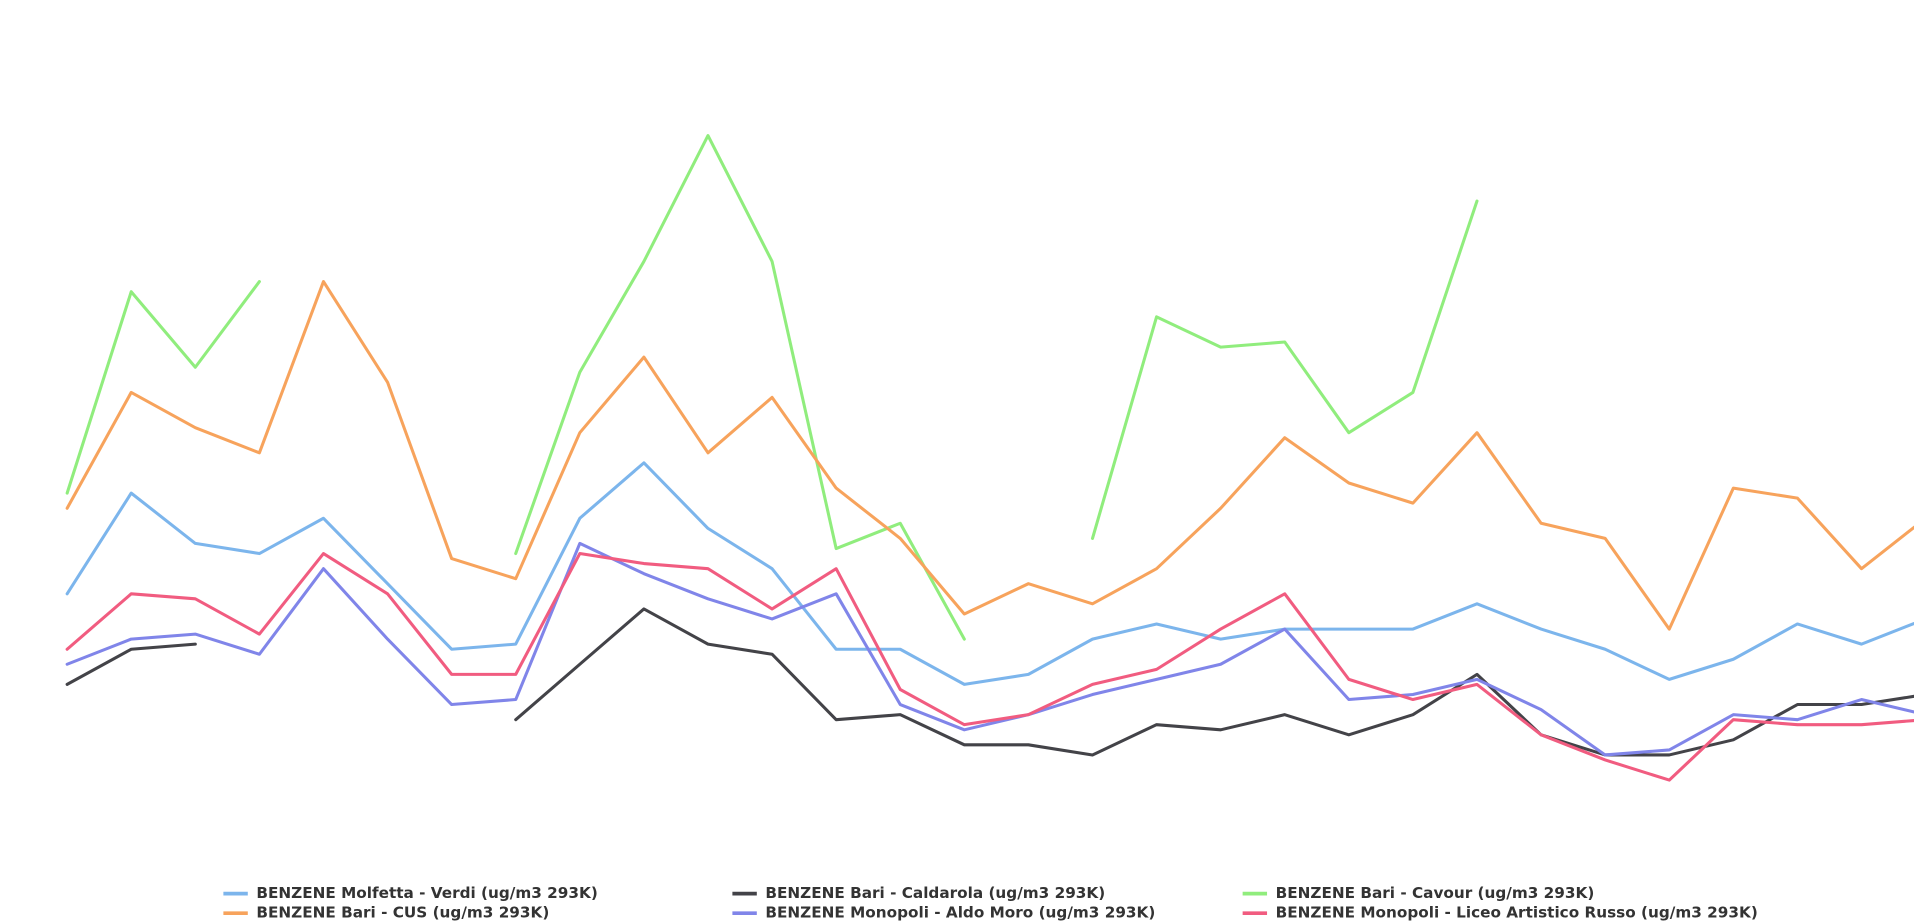 Image resolution: width=1914 pixels, height=923 pixels. Describe the element at coordinates (426, 893) in the screenshot. I see `legend-label: BENZENE Molfetta - Verdi (ug/m3 293K)` at that location.